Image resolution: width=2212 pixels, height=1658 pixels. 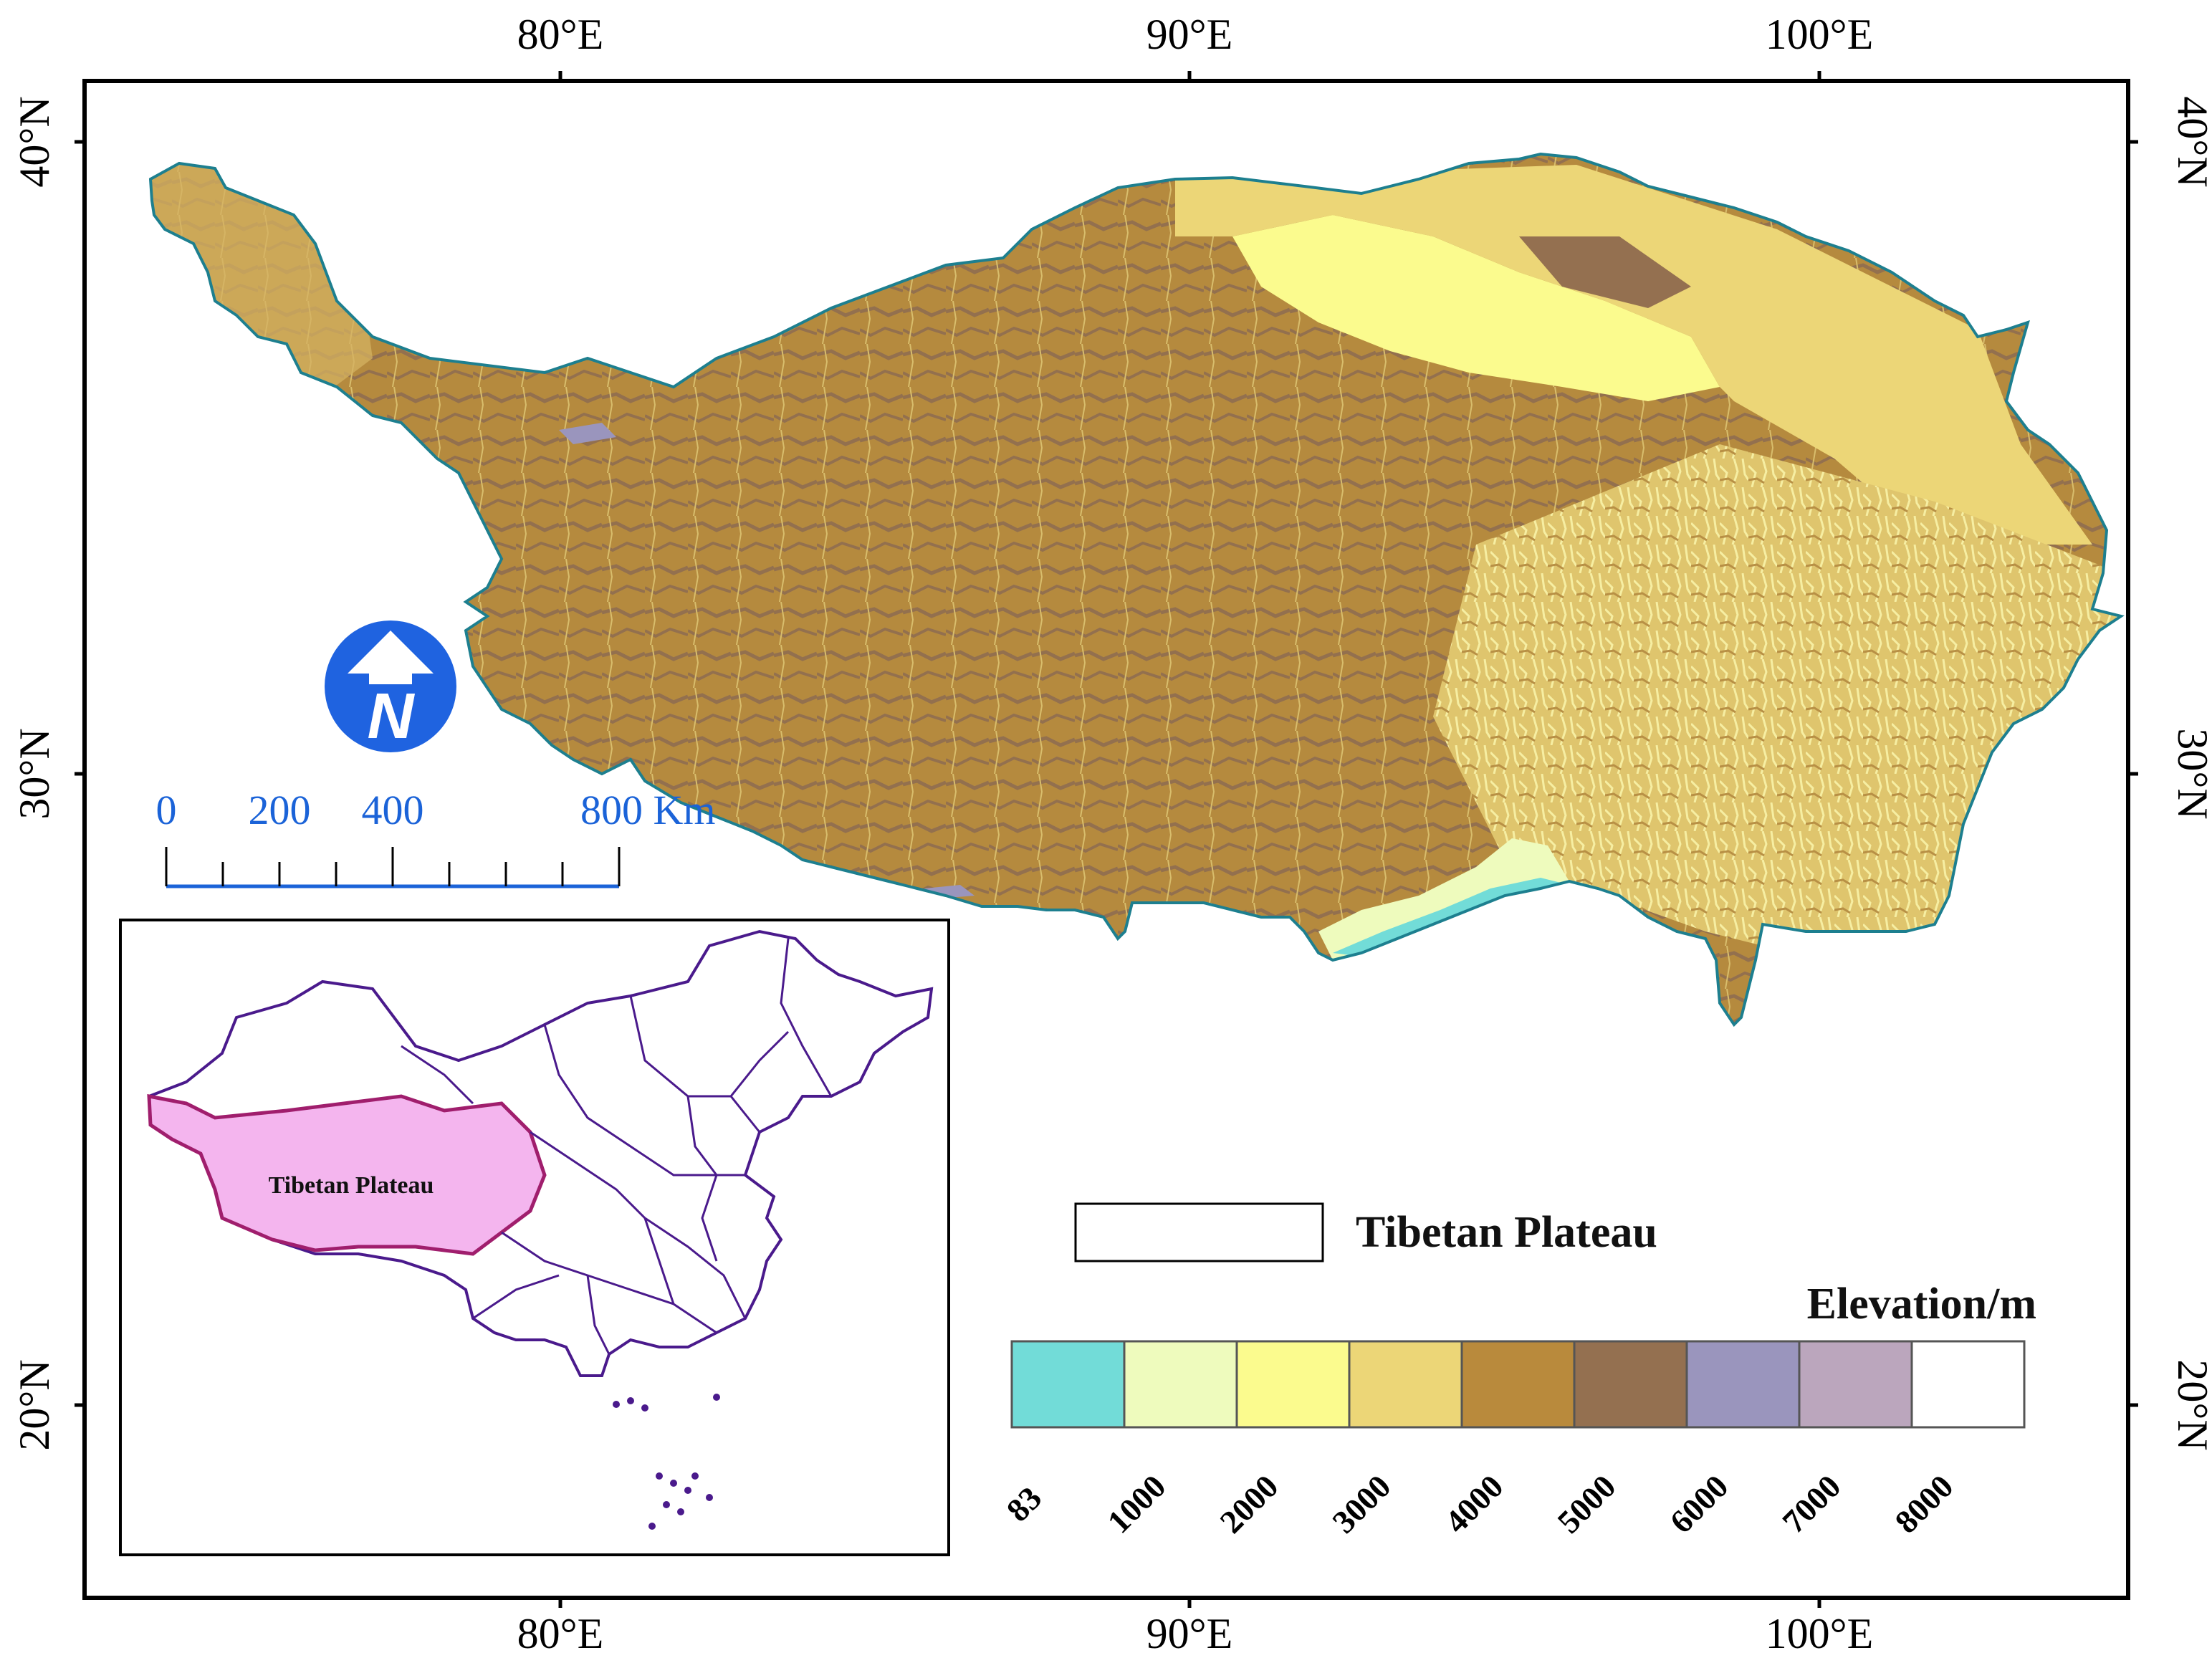 I want to click on lat-label-right-30: 30°N, so click(x=2191, y=773).